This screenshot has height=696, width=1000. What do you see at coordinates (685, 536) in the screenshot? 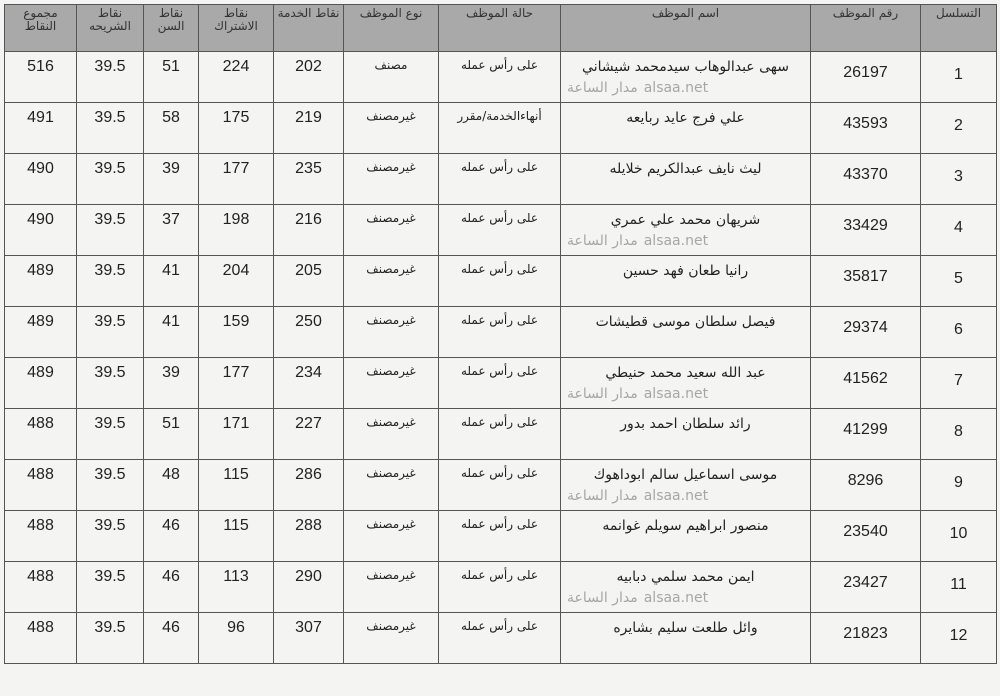
I see `employee-name-cell: منصور ابراهيم سويلم غوانمه` at bounding box center [685, 536].